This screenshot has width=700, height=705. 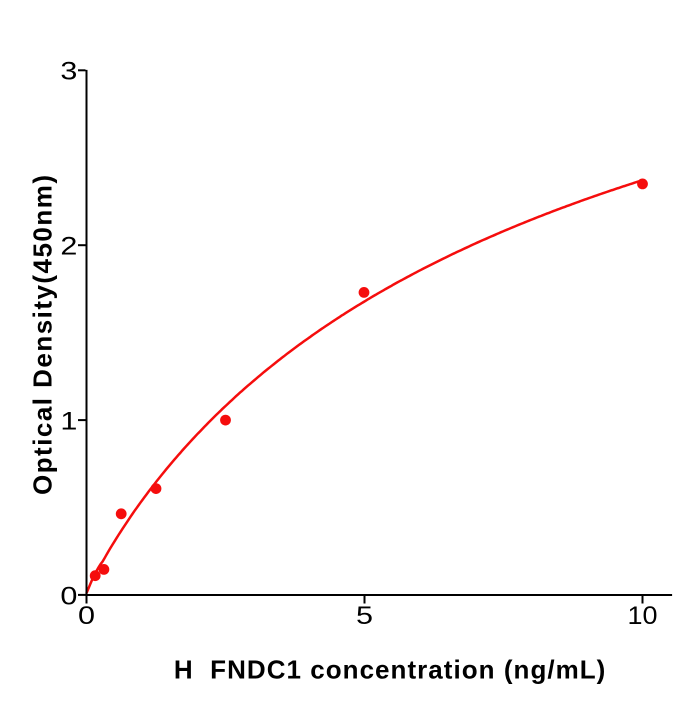 What do you see at coordinates (389, 670) in the screenshot?
I see `svg-text: H FNDC1 concentration (ng/mL)` at bounding box center [389, 670].